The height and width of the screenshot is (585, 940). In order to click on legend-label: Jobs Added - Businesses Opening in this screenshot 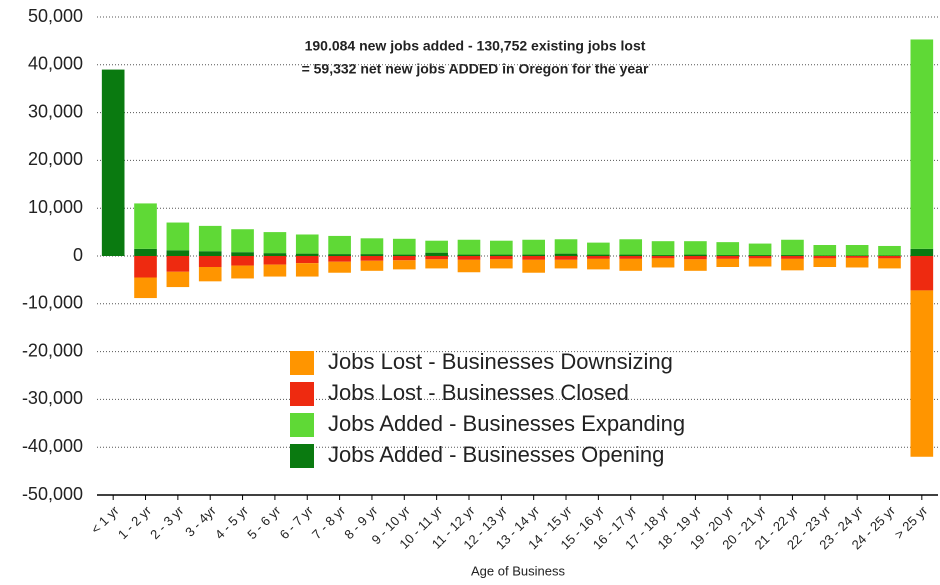, I will do `click(496, 454)`.